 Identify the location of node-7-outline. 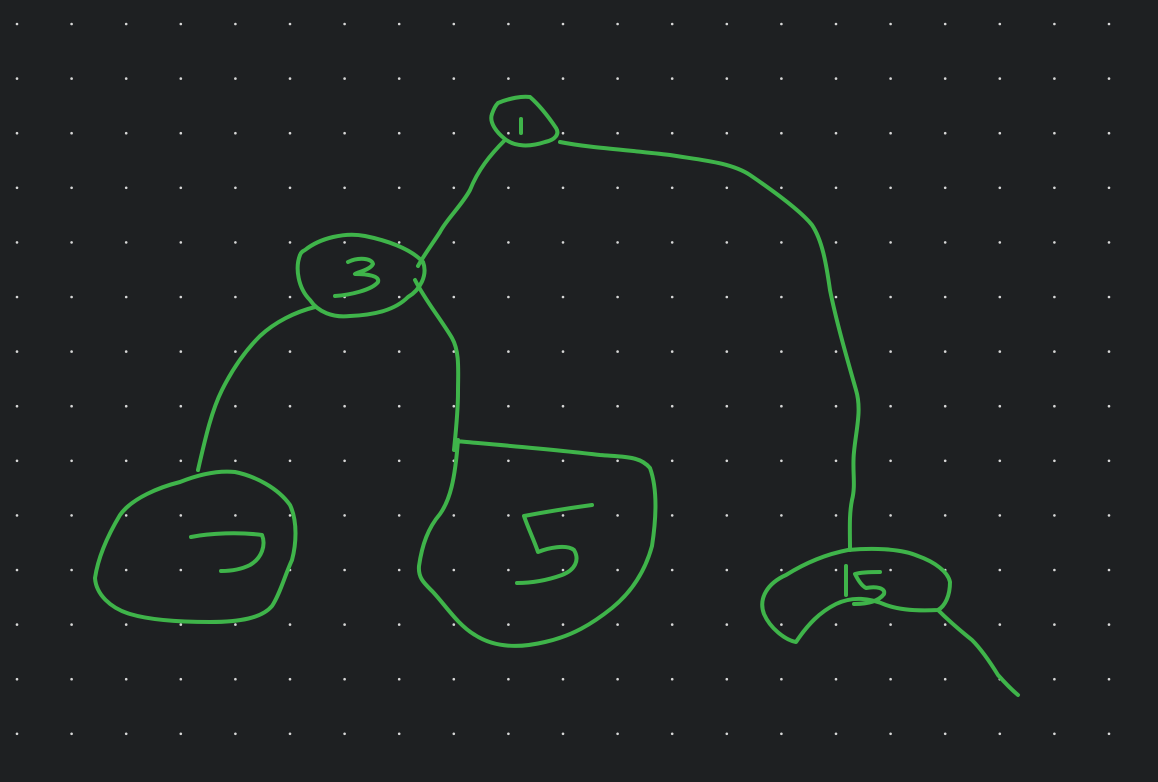
(195, 546).